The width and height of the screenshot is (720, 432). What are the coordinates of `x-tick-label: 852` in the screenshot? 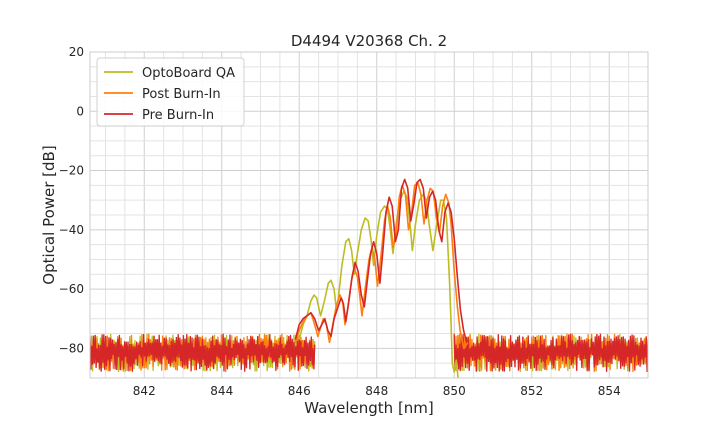 It's located at (531, 391).